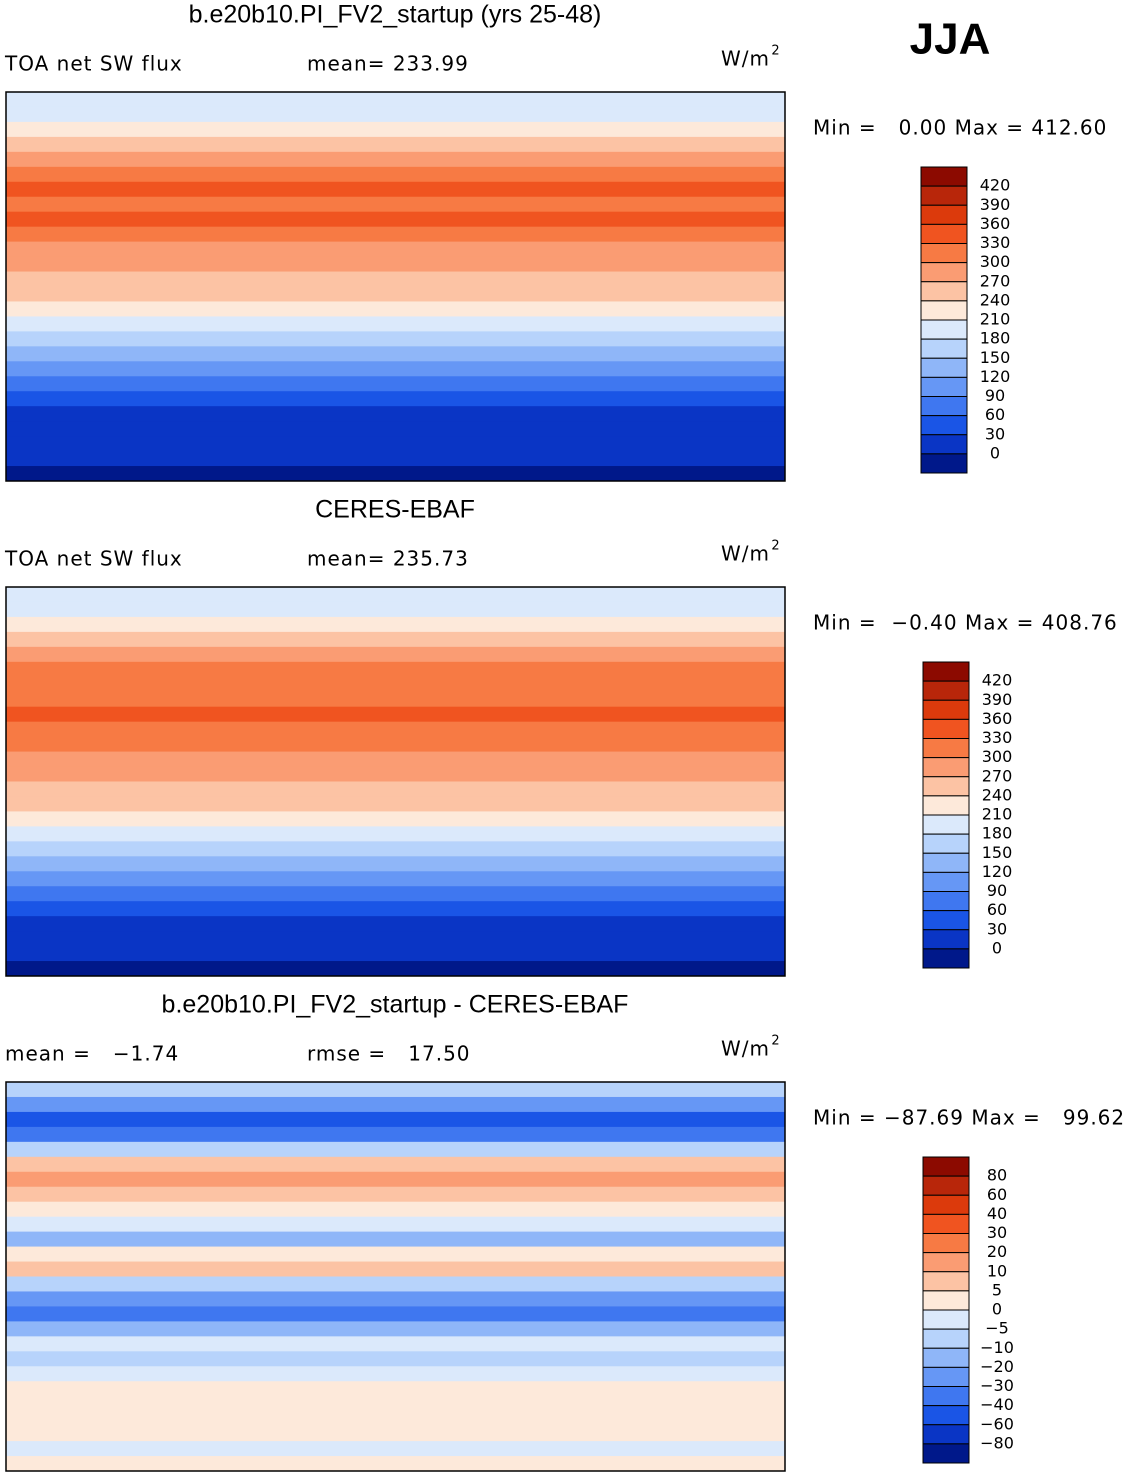 Image resolution: width=1128 pixels, height=1478 pixels. I want to click on colorbar-label: −5, so click(997, 1328).